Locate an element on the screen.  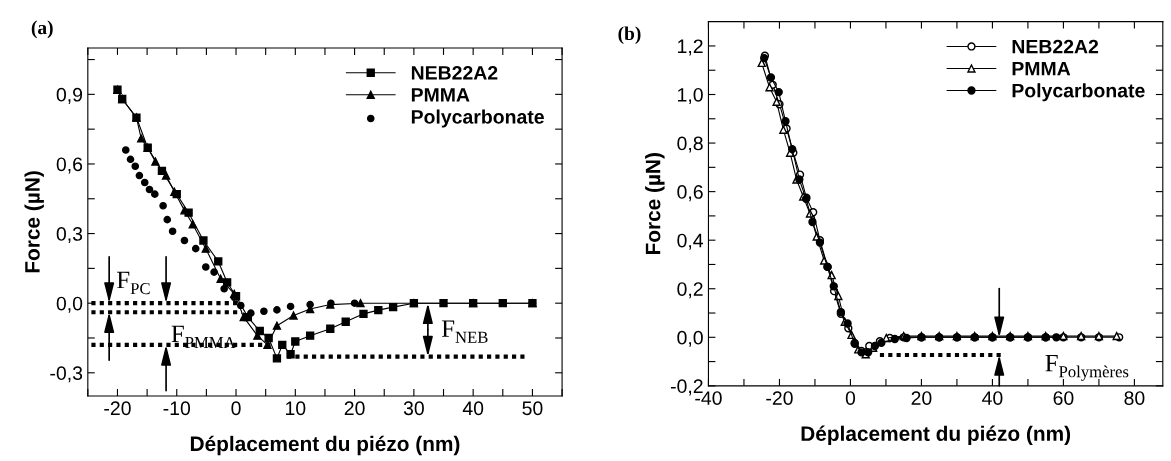
y-tick-label: -0,3 is located at coordinates (66, 374).